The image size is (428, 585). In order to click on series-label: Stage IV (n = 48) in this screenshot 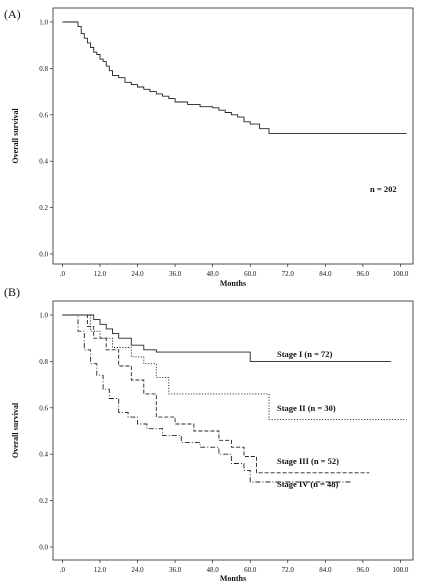, I will do `click(308, 484)`.